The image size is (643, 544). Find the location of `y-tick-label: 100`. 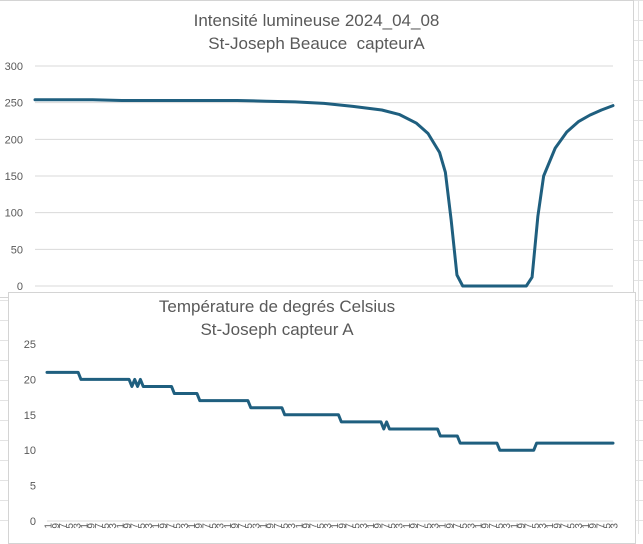

y-tick-label: 100 is located at coordinates (14, 214).